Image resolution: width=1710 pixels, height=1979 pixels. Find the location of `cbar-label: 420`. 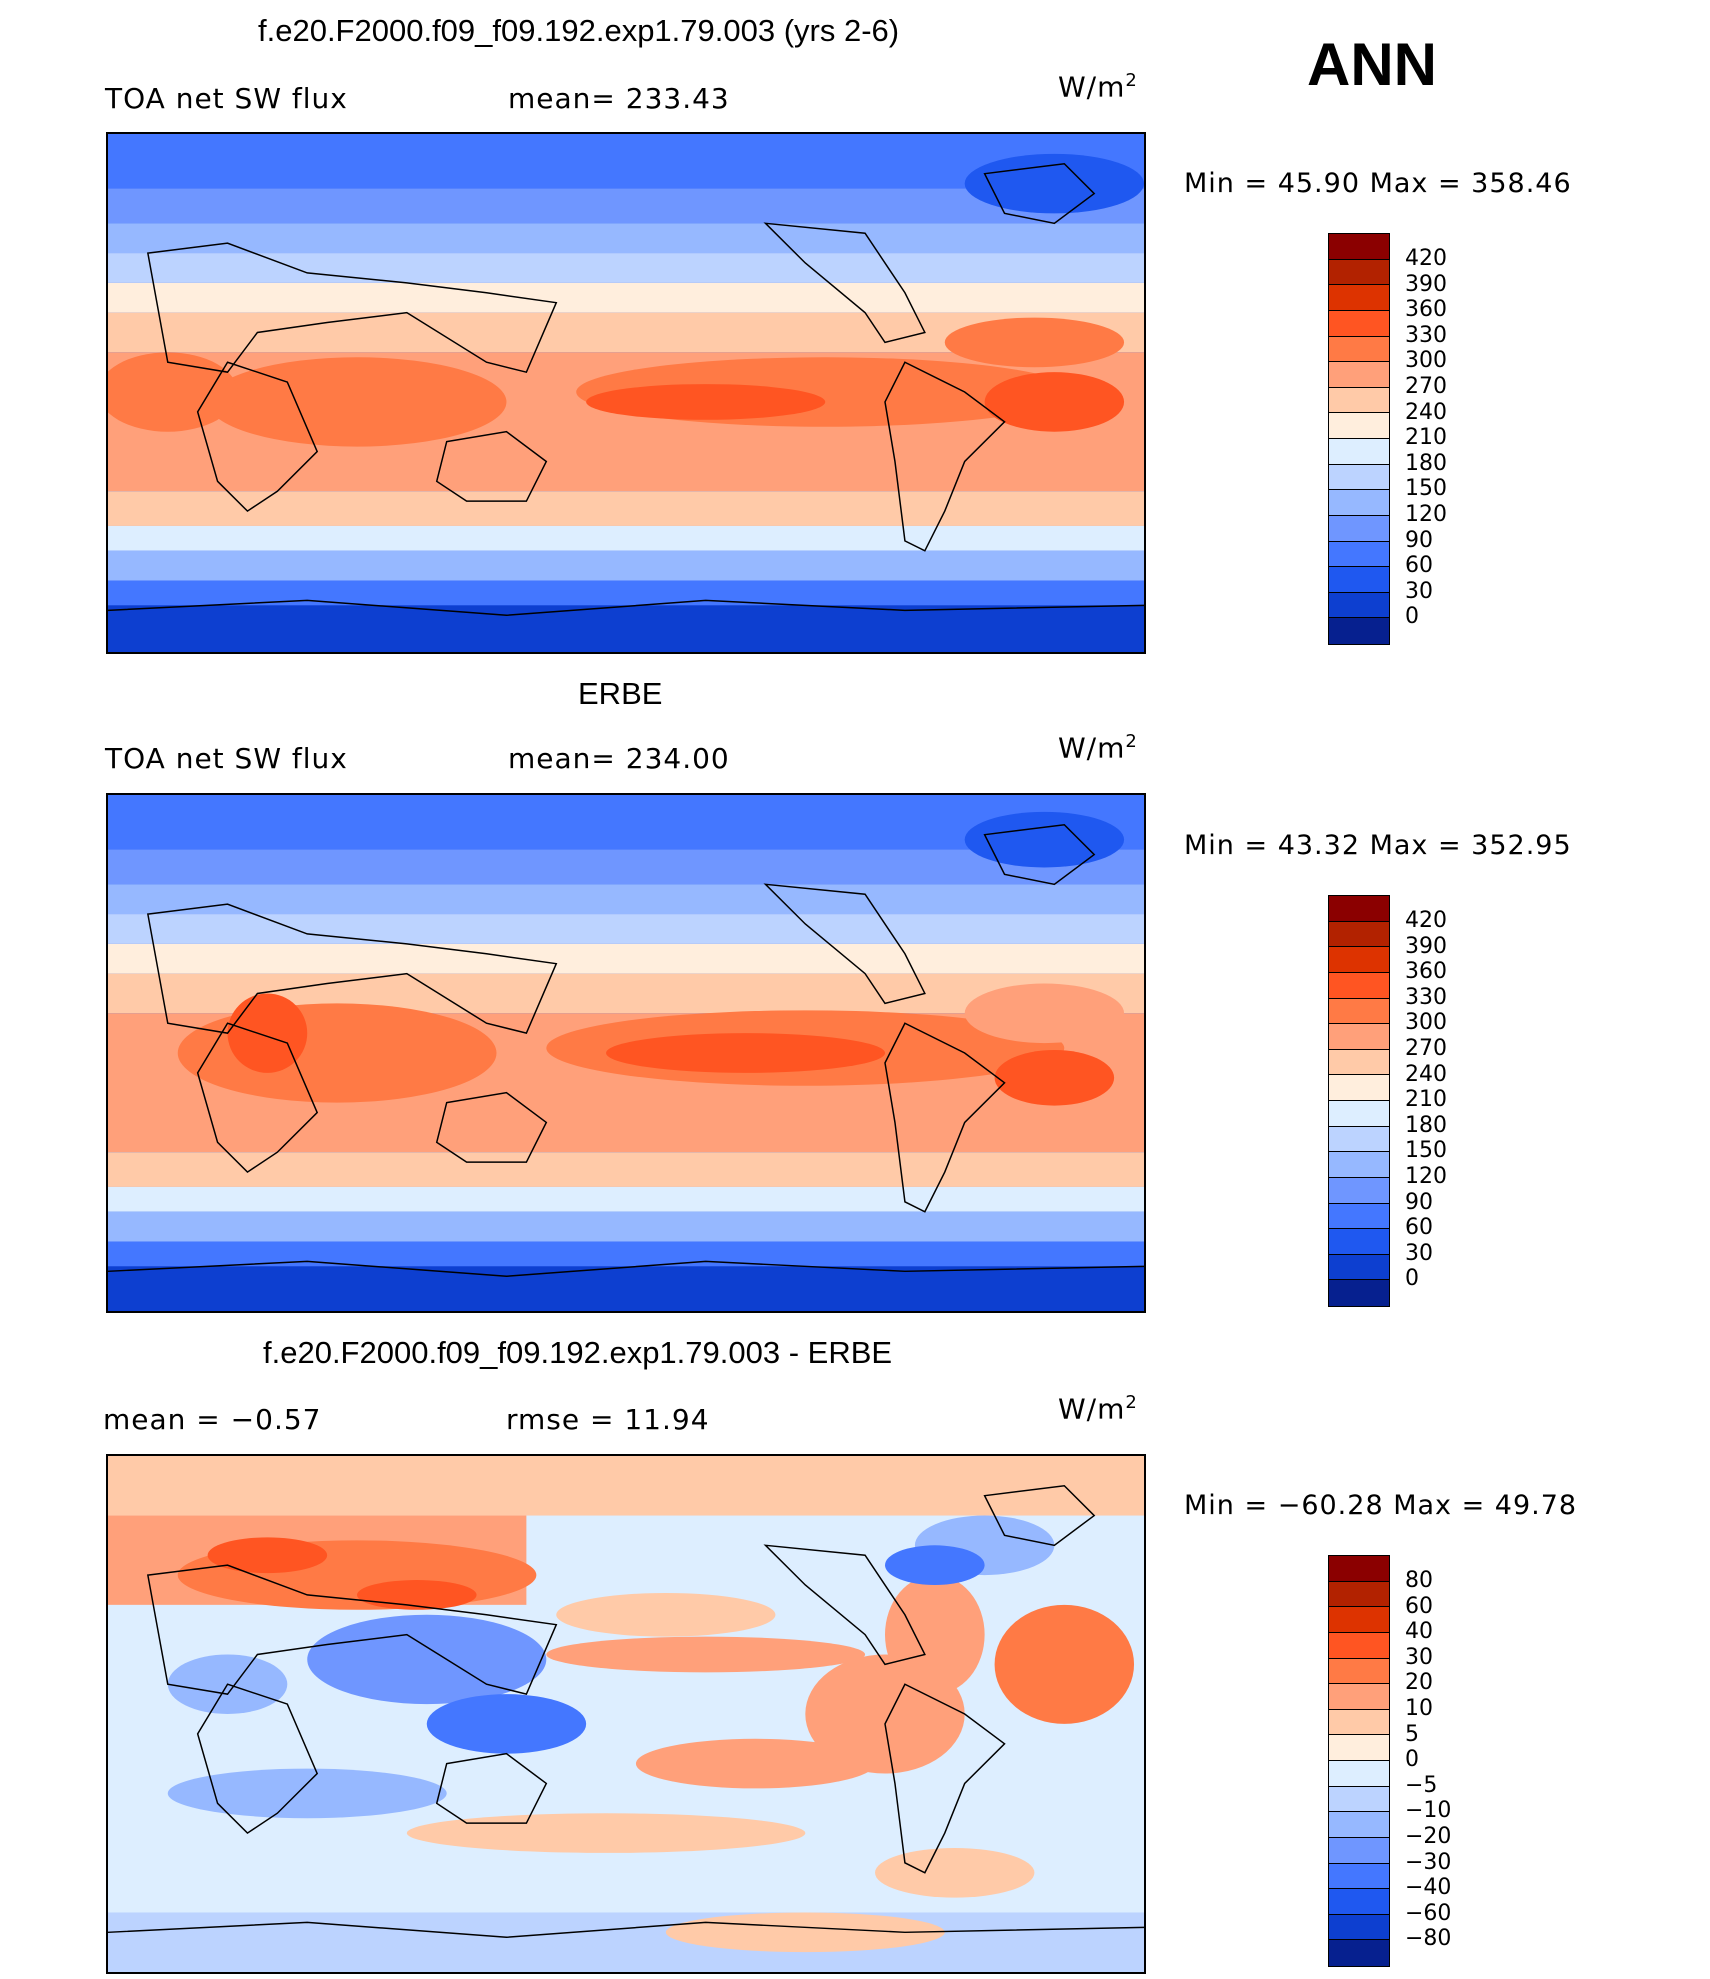

cbar-label: 420 is located at coordinates (1426, 258).